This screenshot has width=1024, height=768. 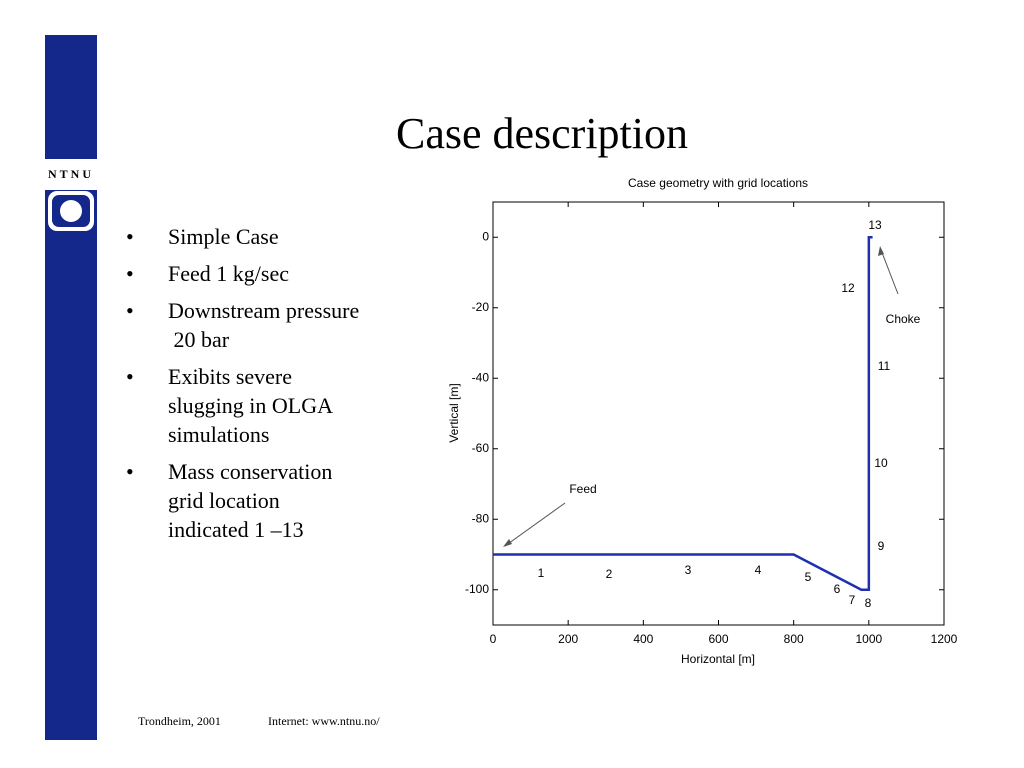 I want to click on x-tick-label: 200, so click(x=568, y=639).